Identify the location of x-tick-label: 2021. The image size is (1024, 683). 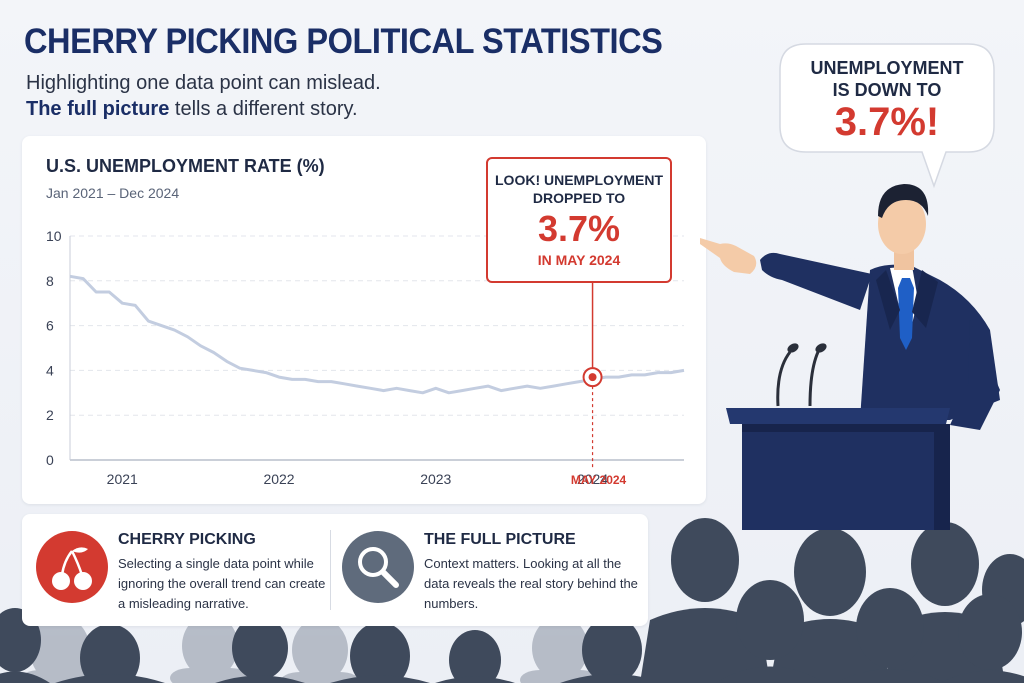
(122, 479).